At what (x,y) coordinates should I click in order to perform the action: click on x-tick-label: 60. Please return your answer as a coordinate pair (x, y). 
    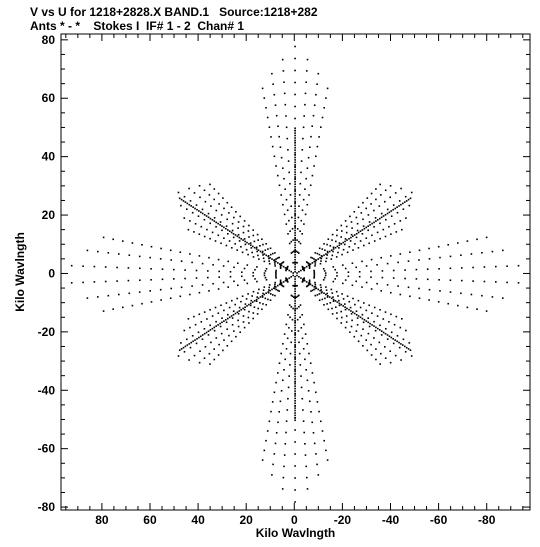
    Looking at the image, I should click on (150, 520).